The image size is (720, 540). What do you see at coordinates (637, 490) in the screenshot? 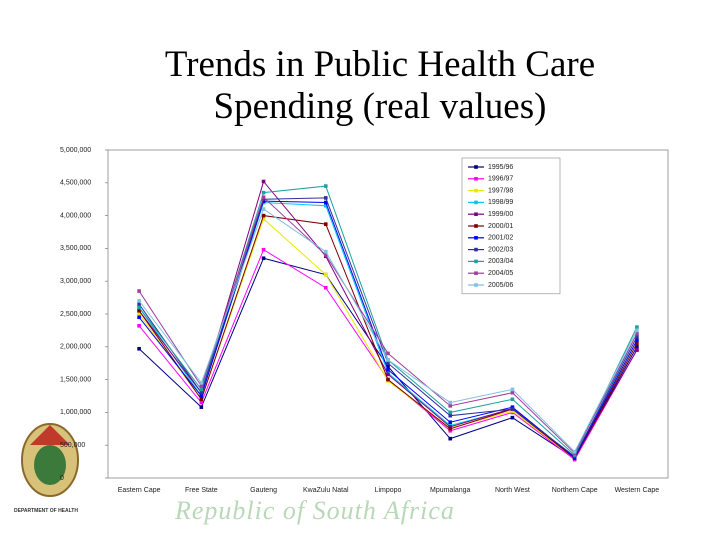
I see `x-tick-label: Western Cape` at bounding box center [637, 490].